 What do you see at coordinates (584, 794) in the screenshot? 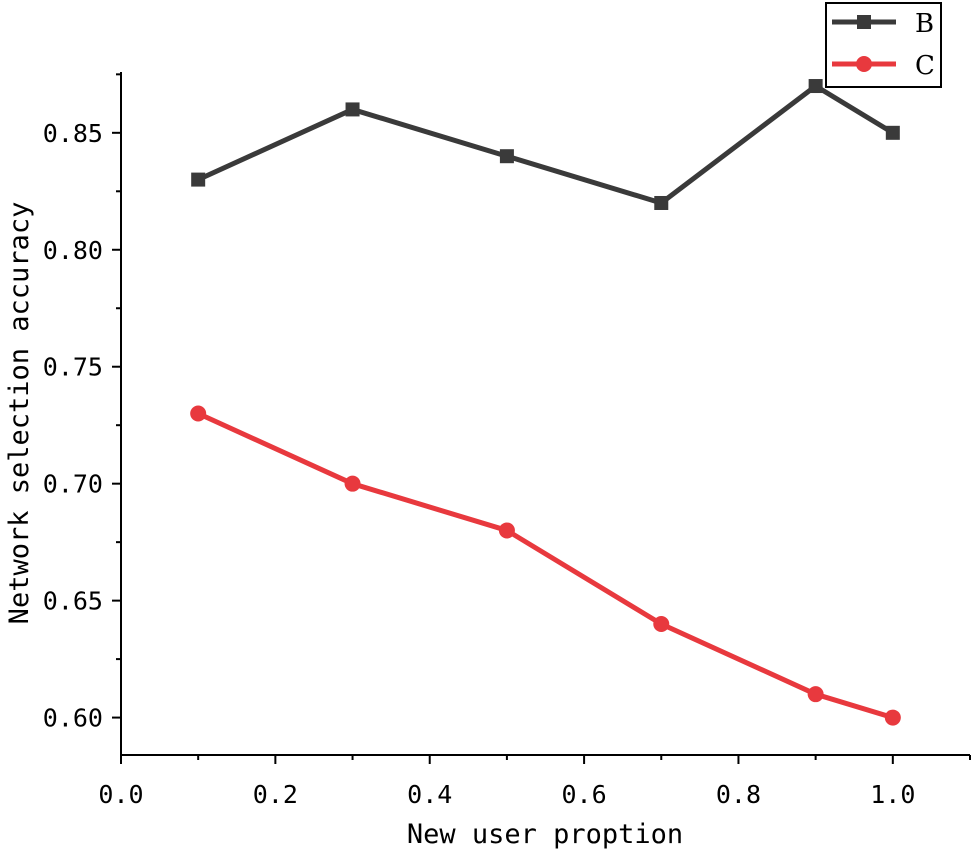
I see `x-tick-label: 0.6` at bounding box center [584, 794].